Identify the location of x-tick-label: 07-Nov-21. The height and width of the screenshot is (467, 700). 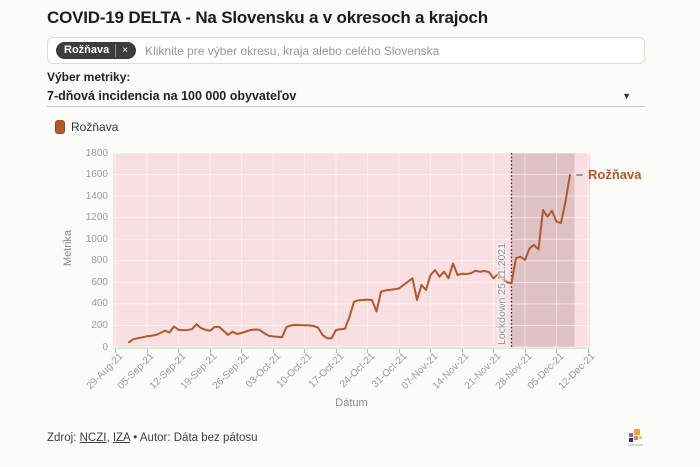
(420, 371).